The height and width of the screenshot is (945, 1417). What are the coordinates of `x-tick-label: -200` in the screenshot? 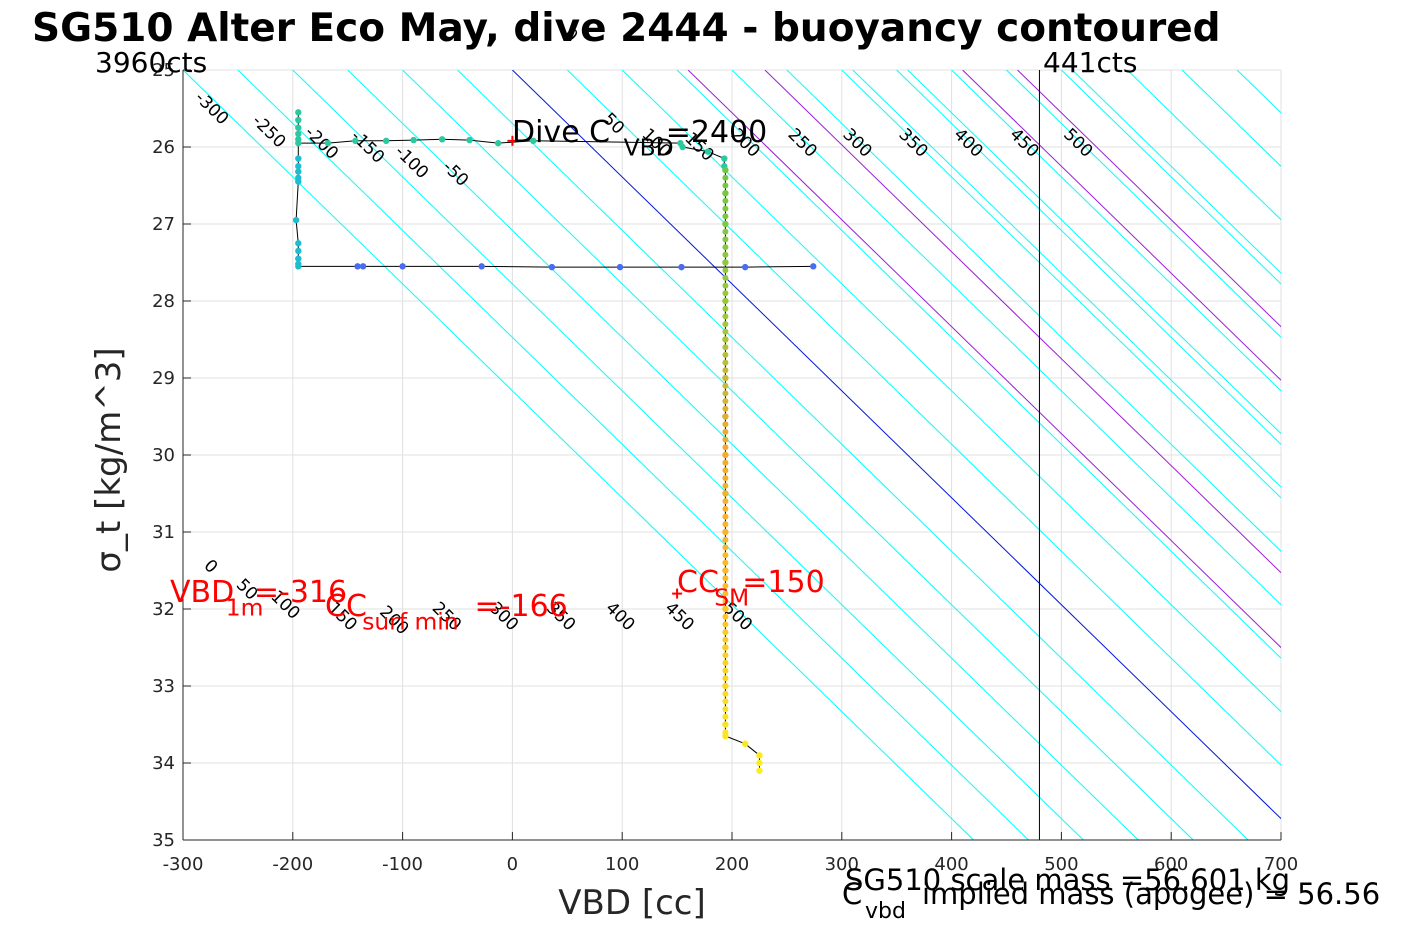 It's located at (292, 864).